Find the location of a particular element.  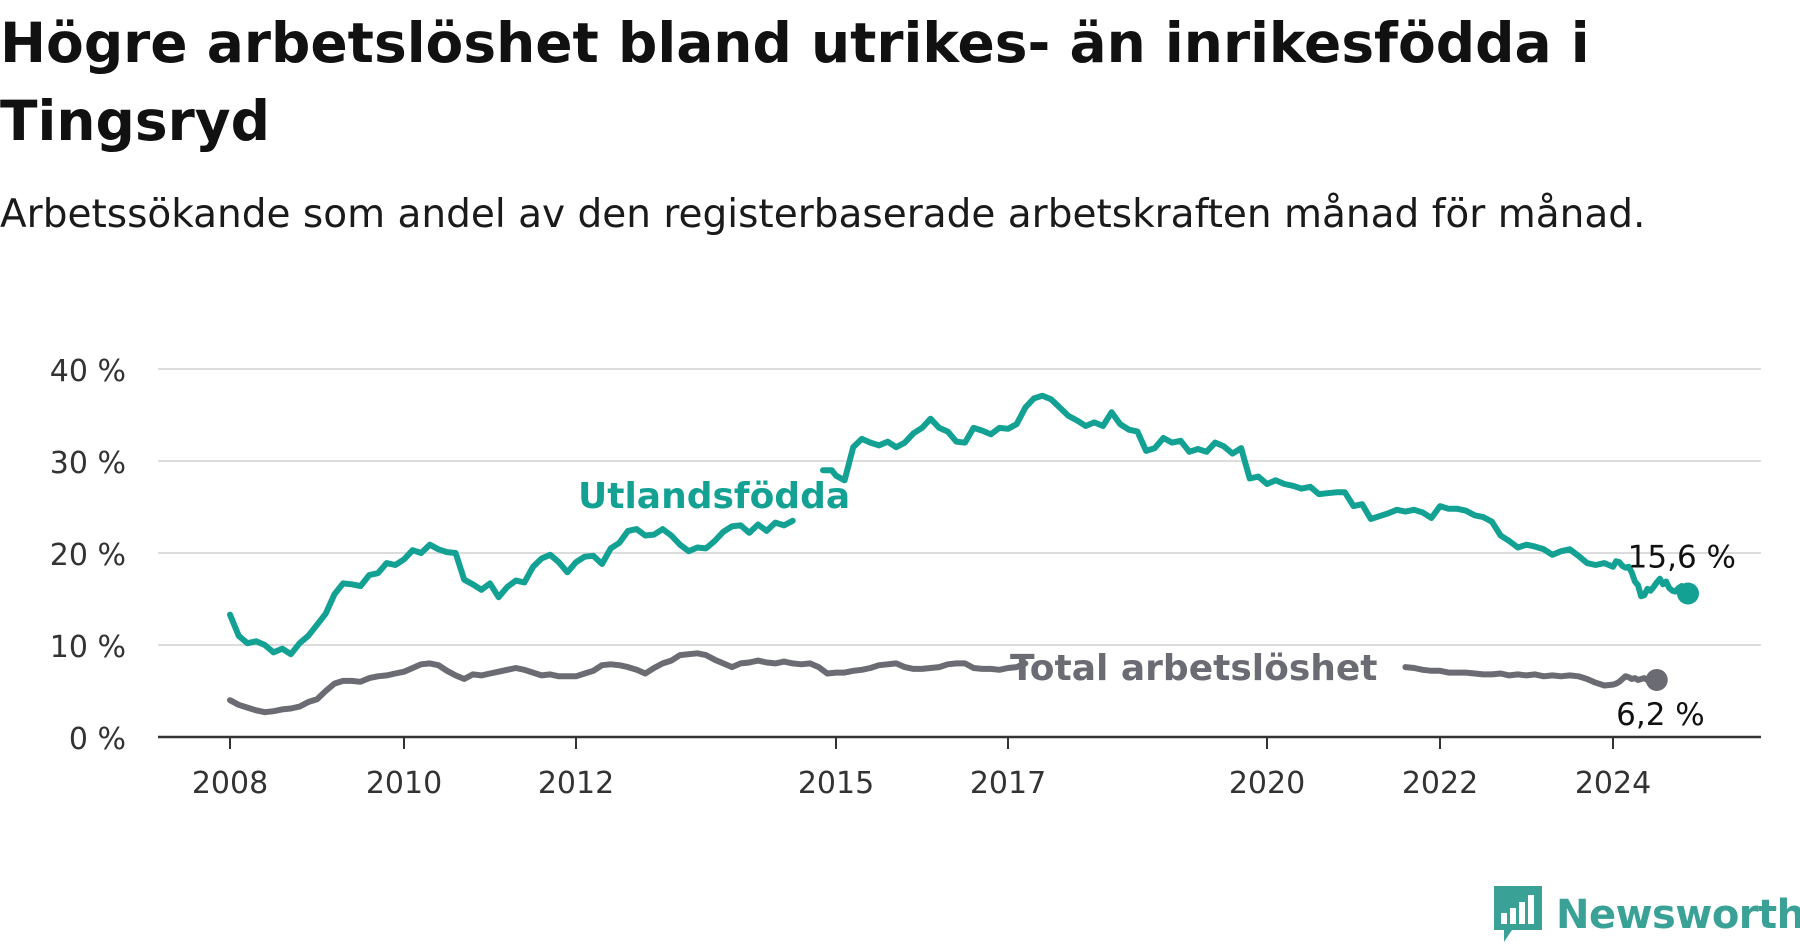

y-tick-label: 0 % is located at coordinates (97, 739).